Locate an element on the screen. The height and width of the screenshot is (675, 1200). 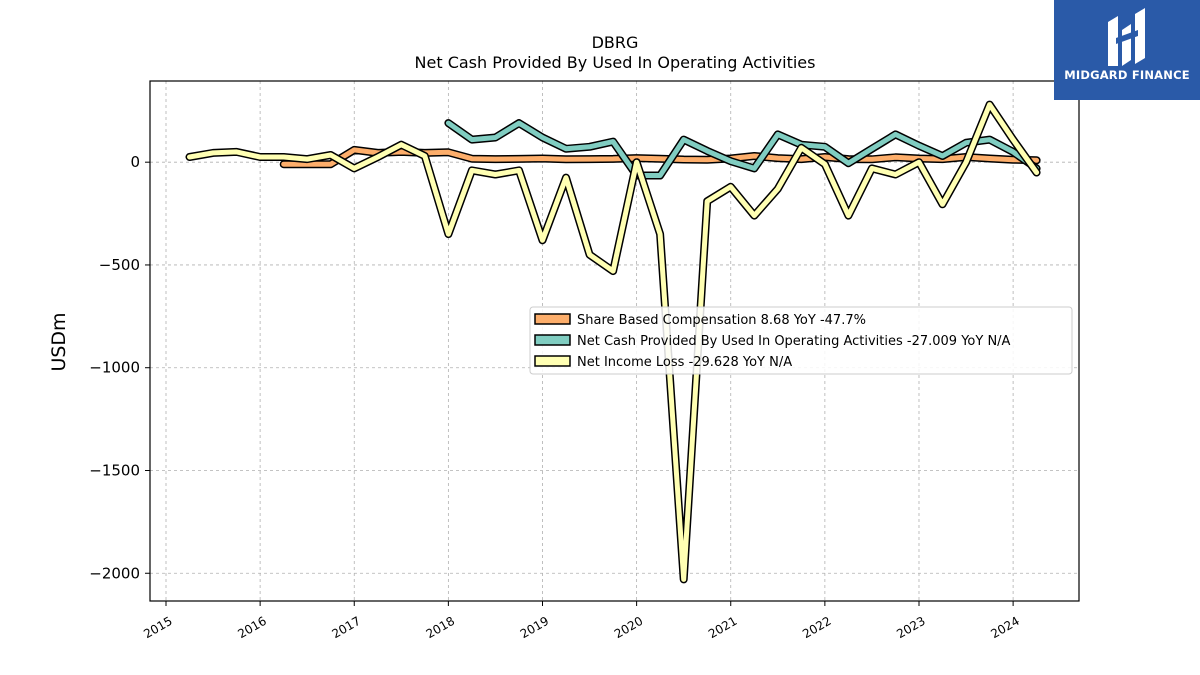
logo-text: MIDGARD FINANCE is located at coordinates (1127, 75).